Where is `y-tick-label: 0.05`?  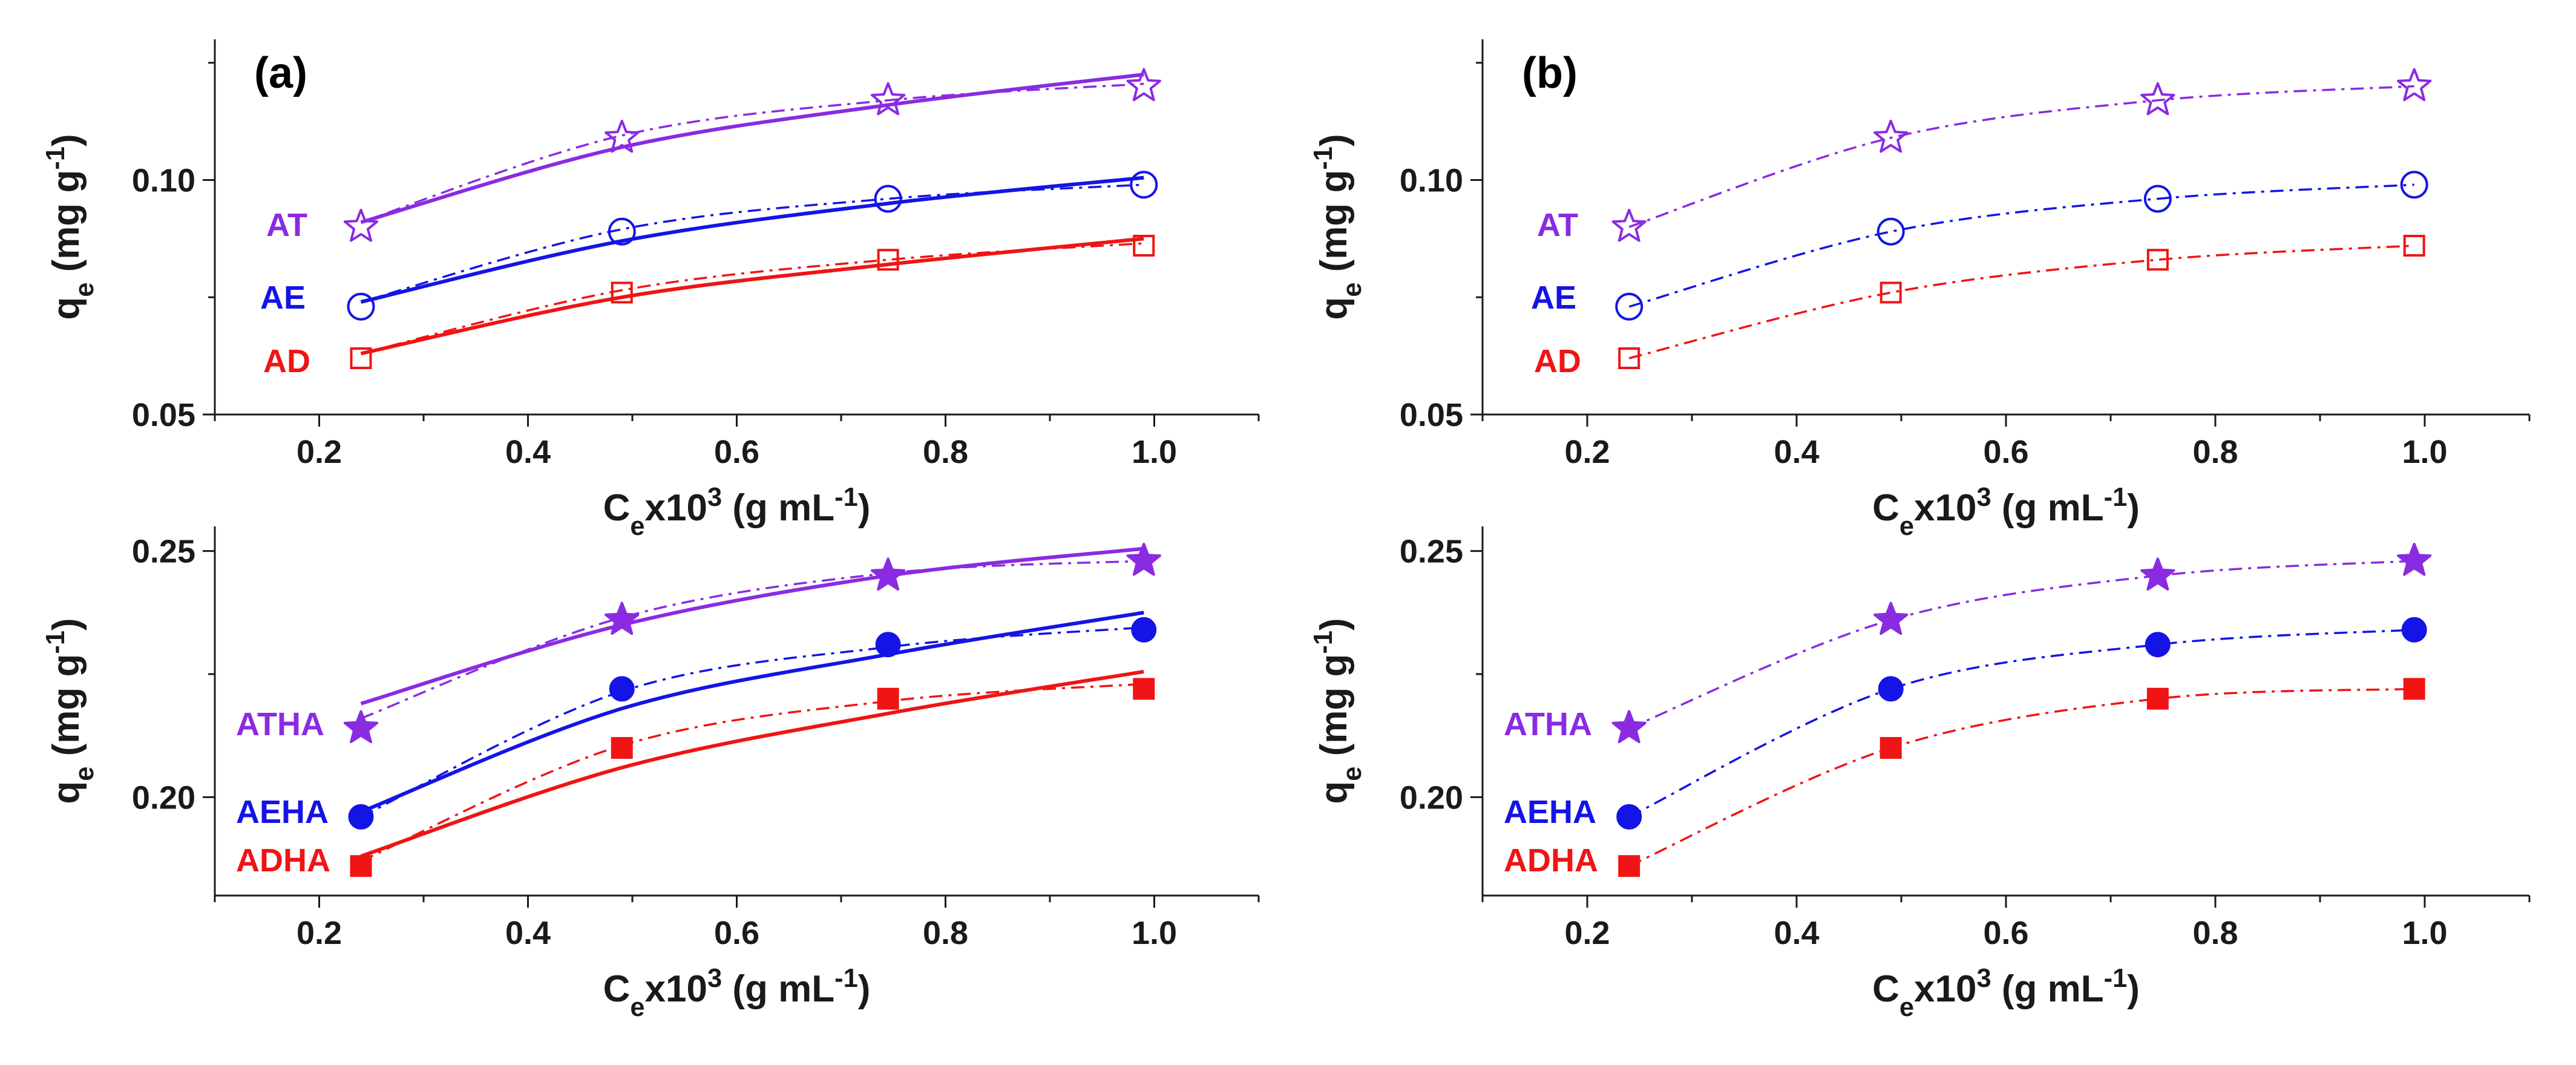 y-tick-label: 0.05 is located at coordinates (1431, 415).